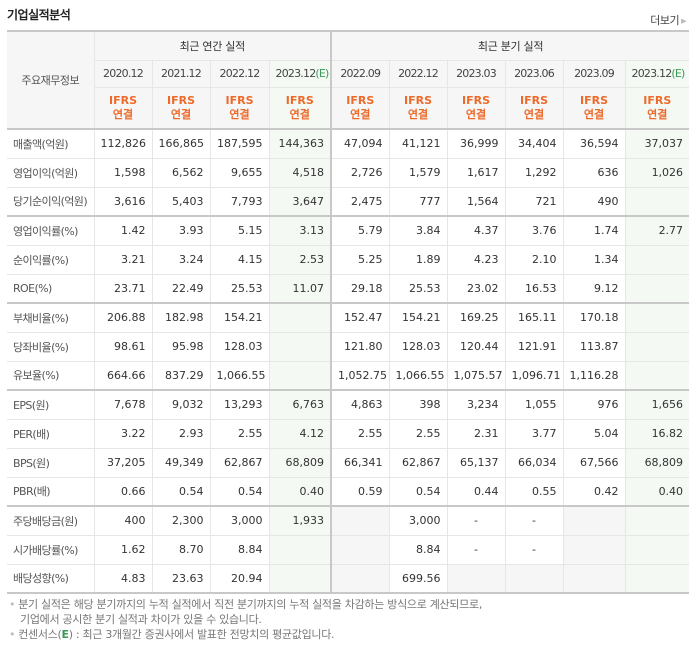 The width and height of the screenshot is (694, 648). Describe the element at coordinates (418, 404) in the screenshot. I see `value-cell: 398` at that location.